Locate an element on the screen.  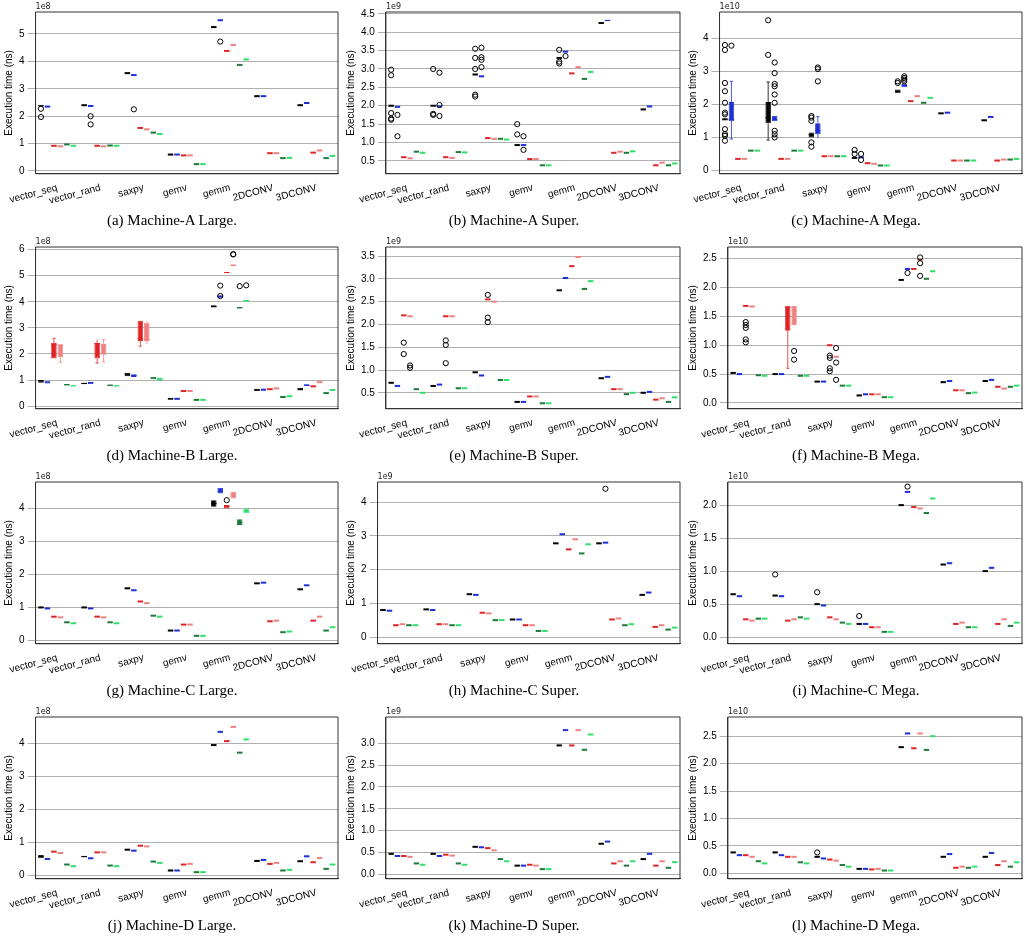
y-tick-label: 5 is located at coordinates (22, 275).